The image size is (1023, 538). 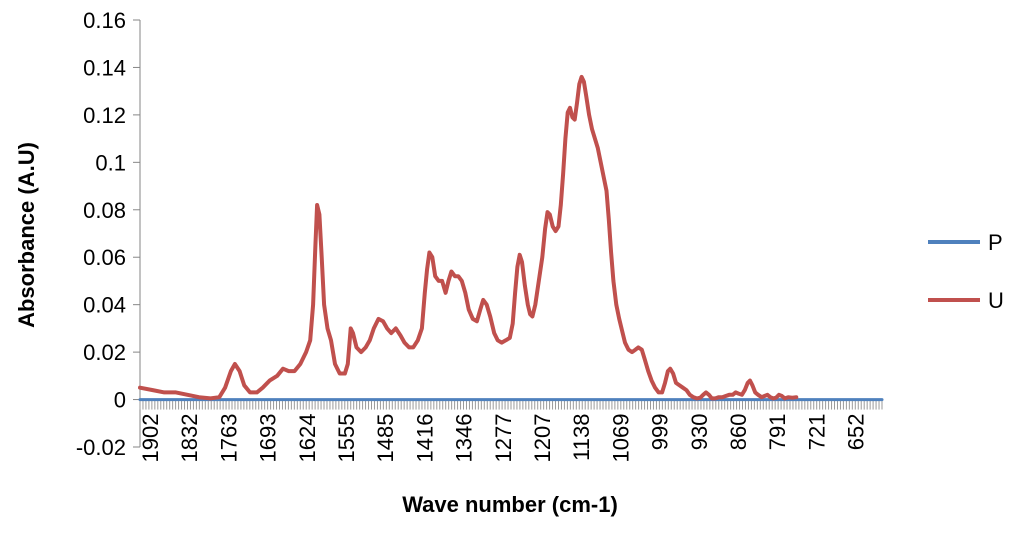 What do you see at coordinates (189, 438) in the screenshot?
I see `x-tick-label: 1832` at bounding box center [189, 438].